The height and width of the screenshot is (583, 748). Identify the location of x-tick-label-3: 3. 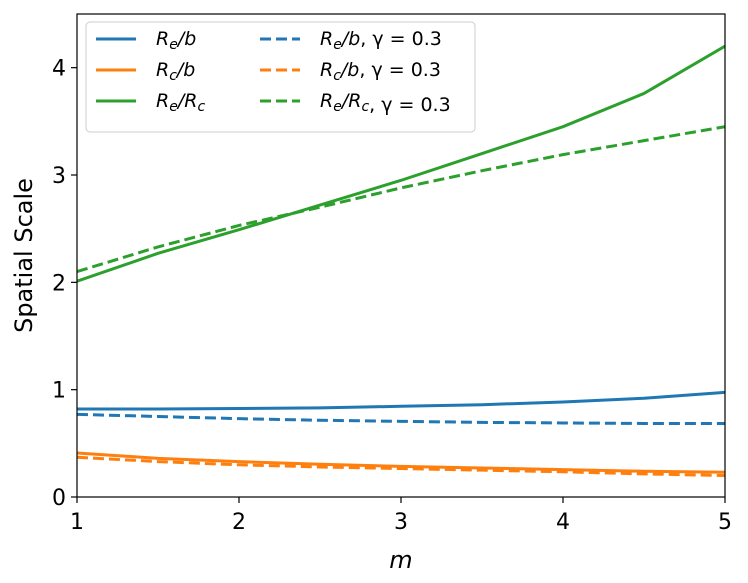
(401, 522).